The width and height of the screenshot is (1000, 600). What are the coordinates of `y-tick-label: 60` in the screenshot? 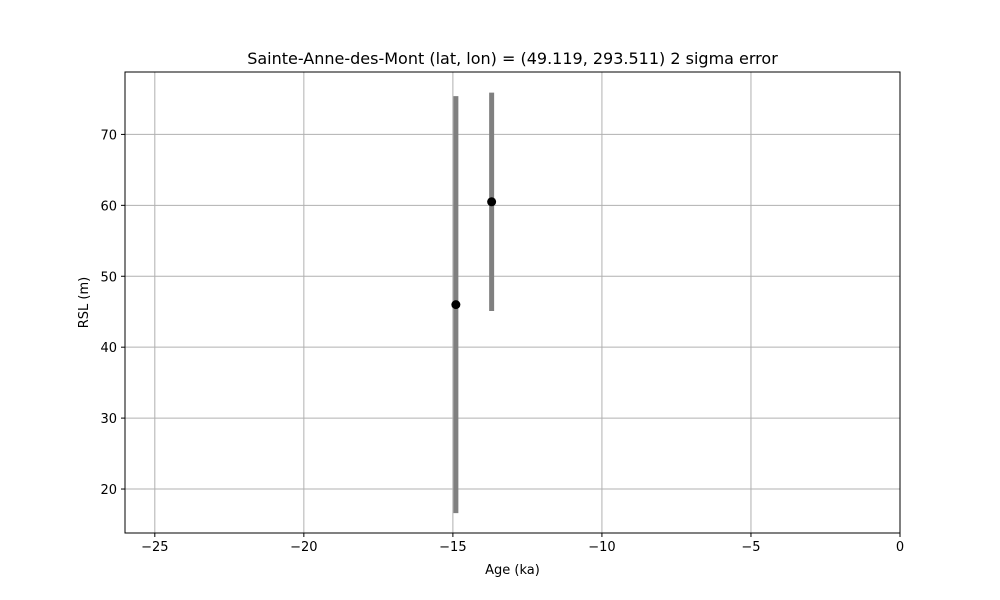 It's located at (108, 206).